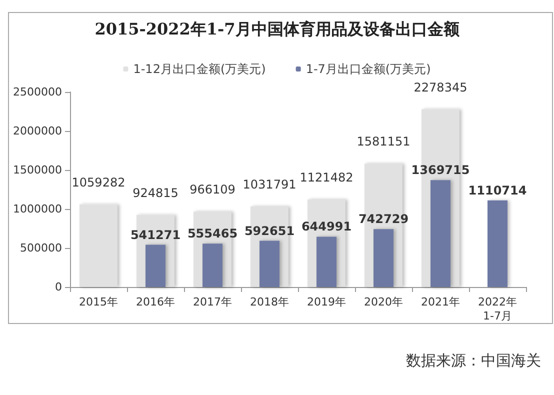 The height and width of the screenshot is (395, 554). Describe the element at coordinates (440, 170) in the screenshot. I see `data-label: 1369715` at that location.